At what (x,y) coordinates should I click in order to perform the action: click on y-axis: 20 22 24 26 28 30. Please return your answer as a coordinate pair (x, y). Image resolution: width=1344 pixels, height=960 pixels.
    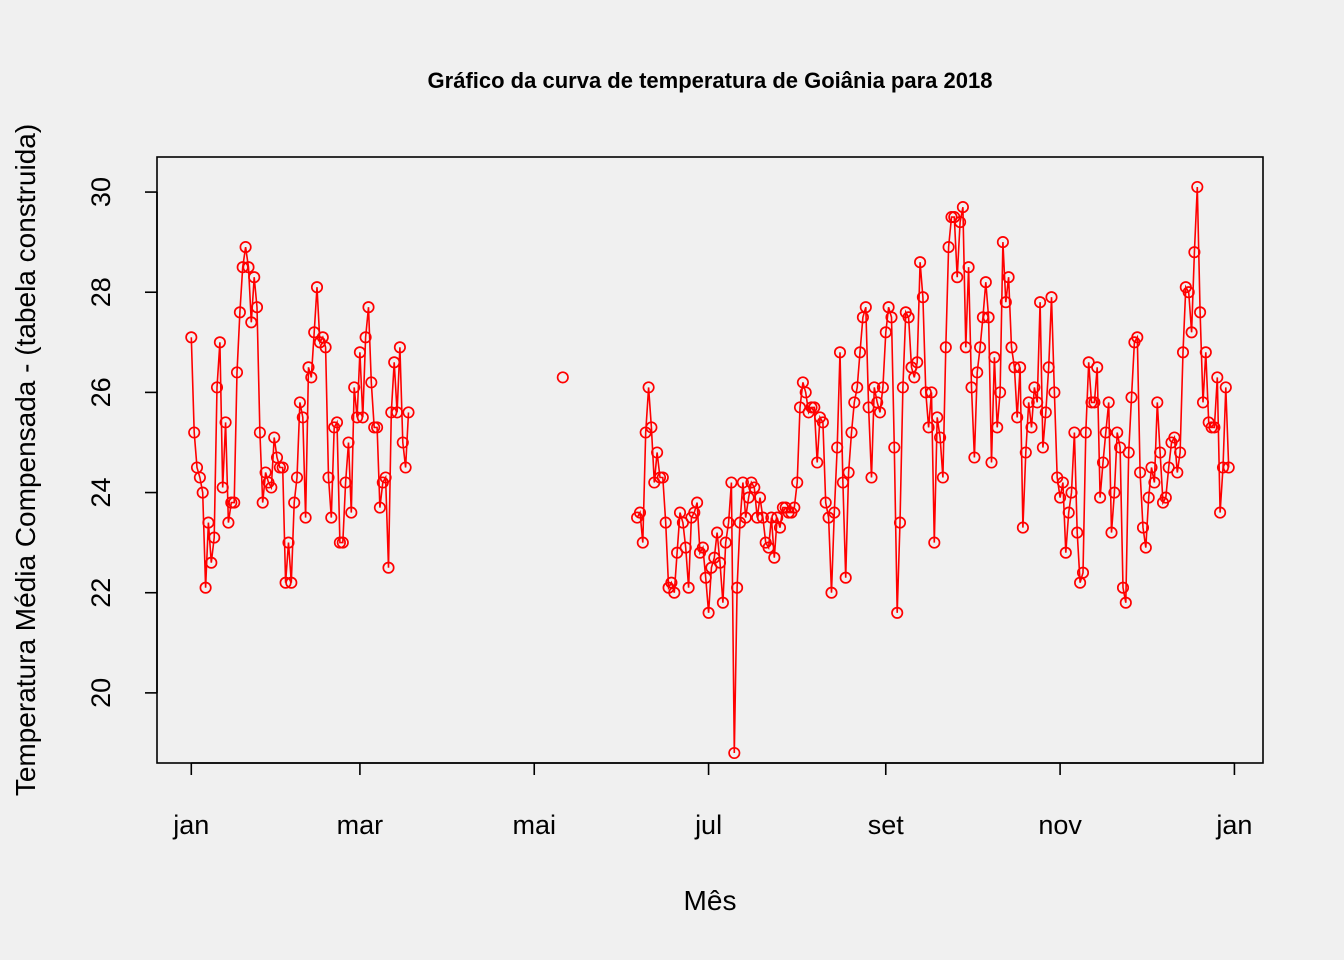
    Looking at the image, I should click on (122, 442).